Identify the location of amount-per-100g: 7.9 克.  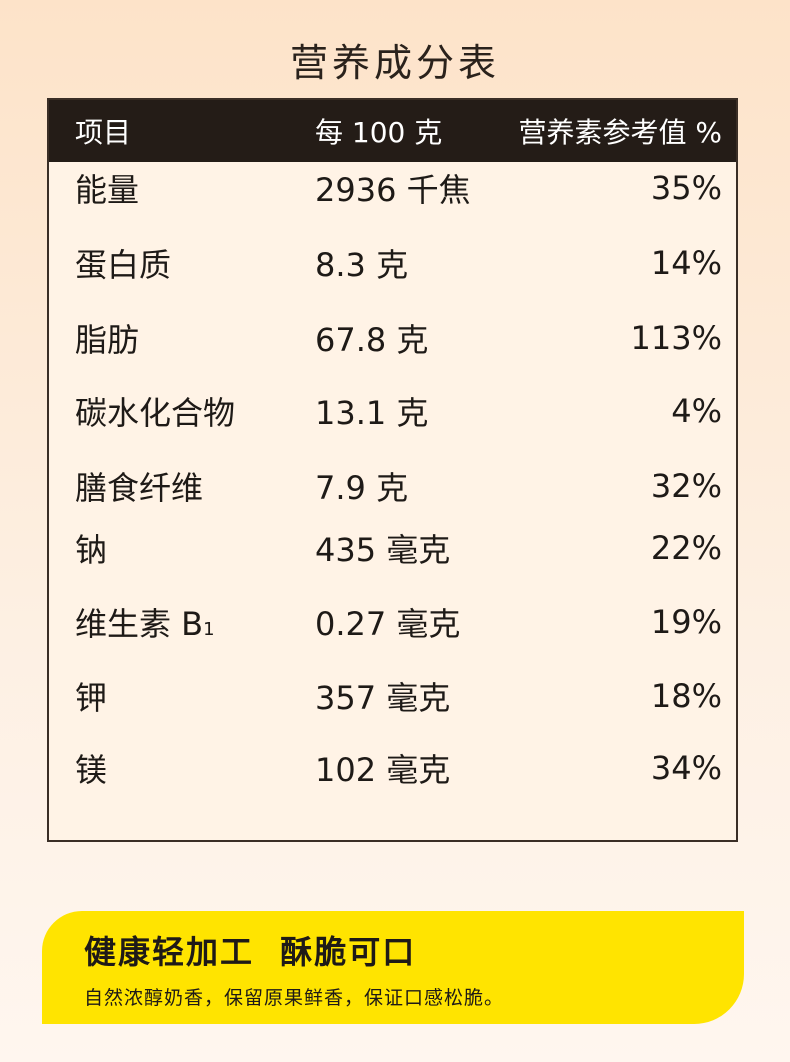
(362, 488).